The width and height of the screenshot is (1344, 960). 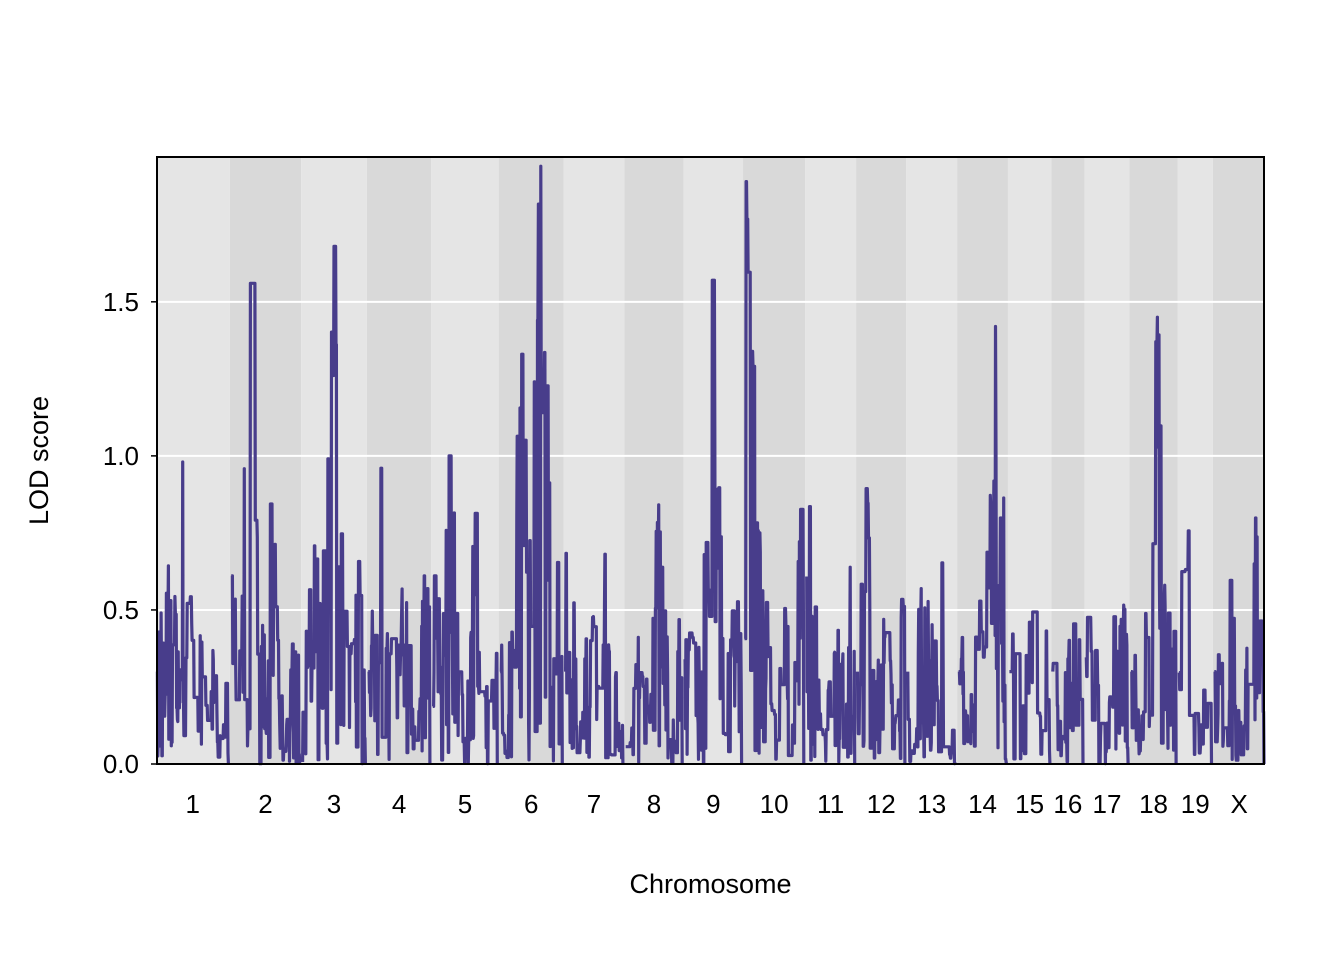 What do you see at coordinates (1238, 804) in the screenshot?
I see `x-tick-label-chr-X: X` at bounding box center [1238, 804].